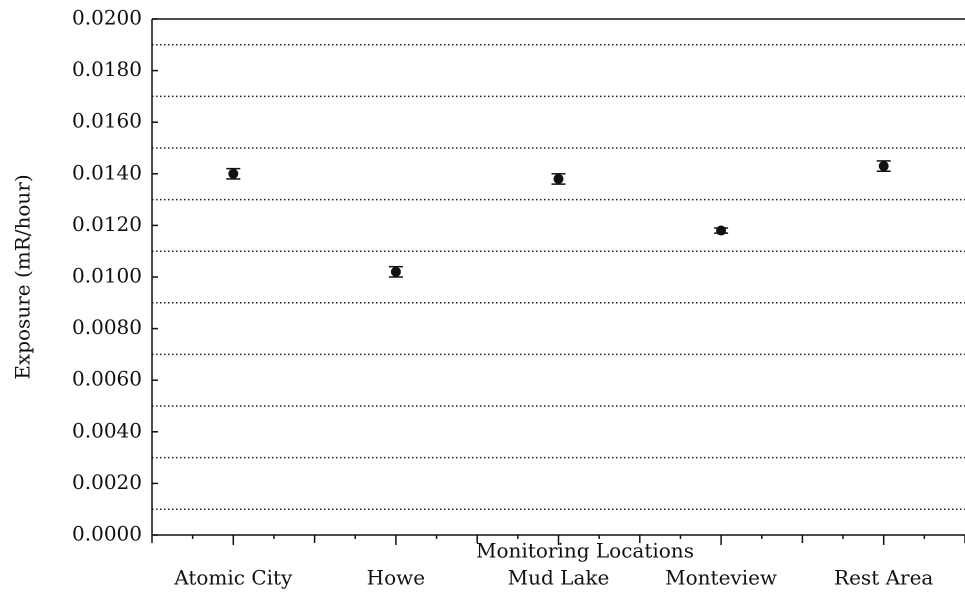 This screenshot has width=965, height=596. Describe the element at coordinates (107, 534) in the screenshot. I see `y-tick-label: 0.0000` at that location.